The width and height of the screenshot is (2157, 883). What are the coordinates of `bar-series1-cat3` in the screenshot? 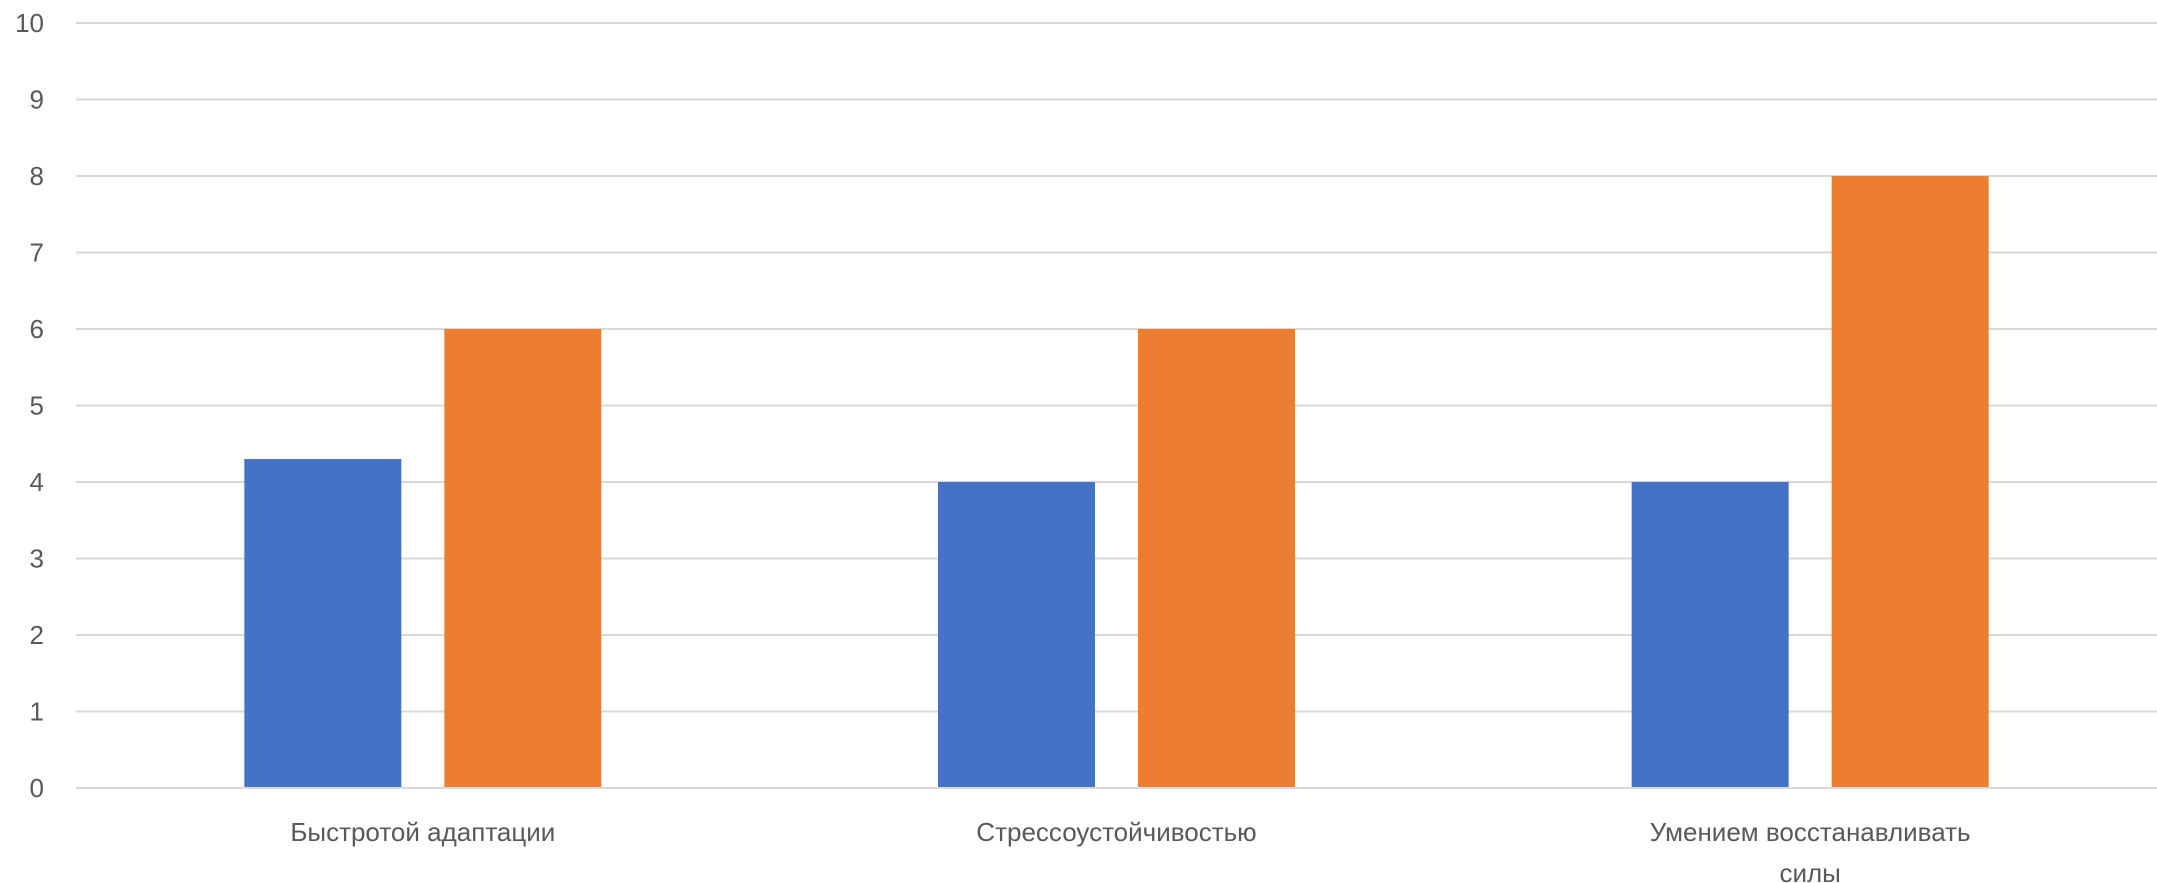 It's located at (1710, 635).